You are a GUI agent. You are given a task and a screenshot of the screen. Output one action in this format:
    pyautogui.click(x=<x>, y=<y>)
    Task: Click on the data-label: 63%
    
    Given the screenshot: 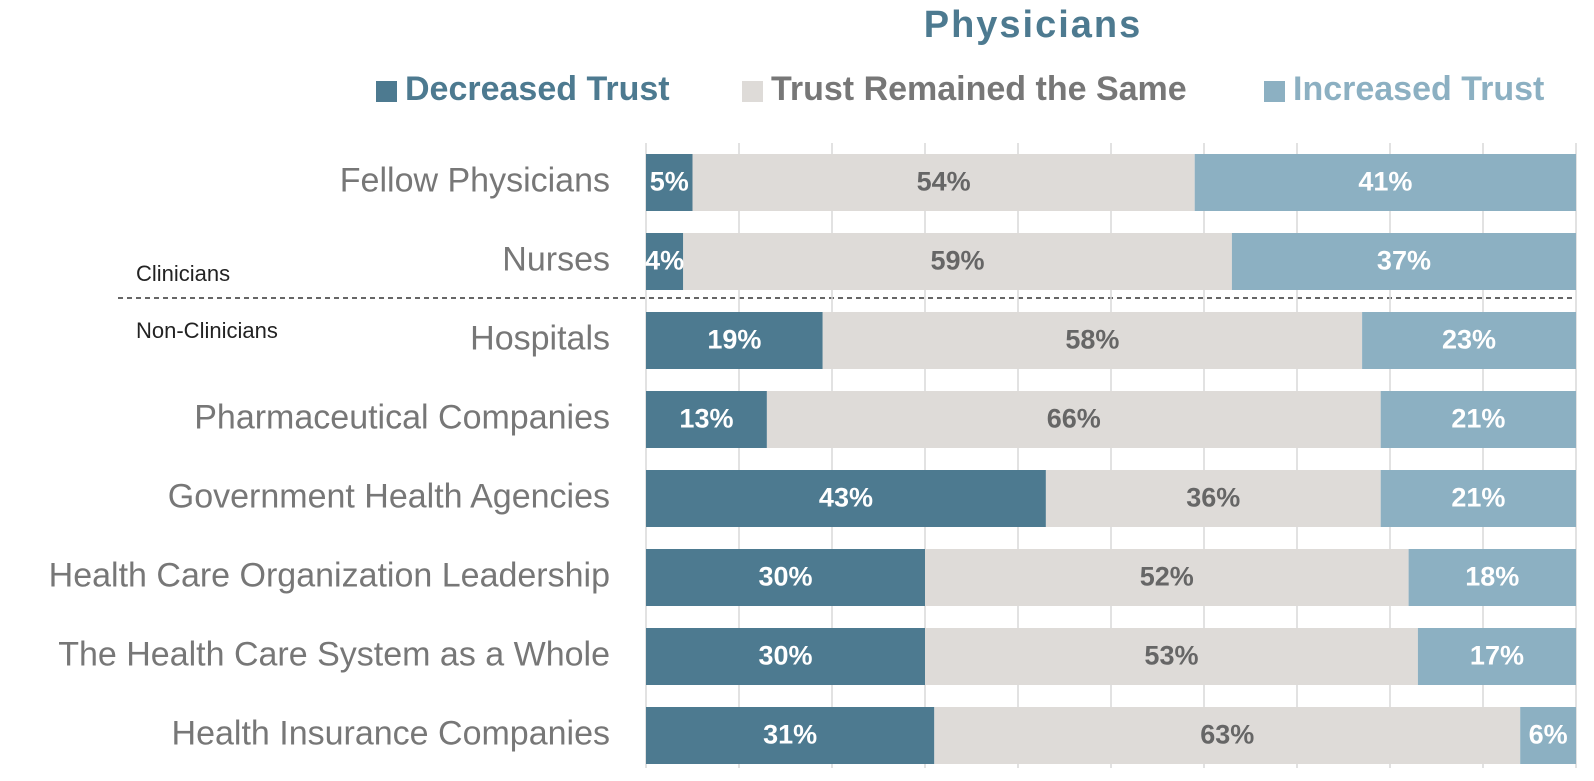 What is the action you would take?
    pyautogui.click(x=1227, y=735)
    